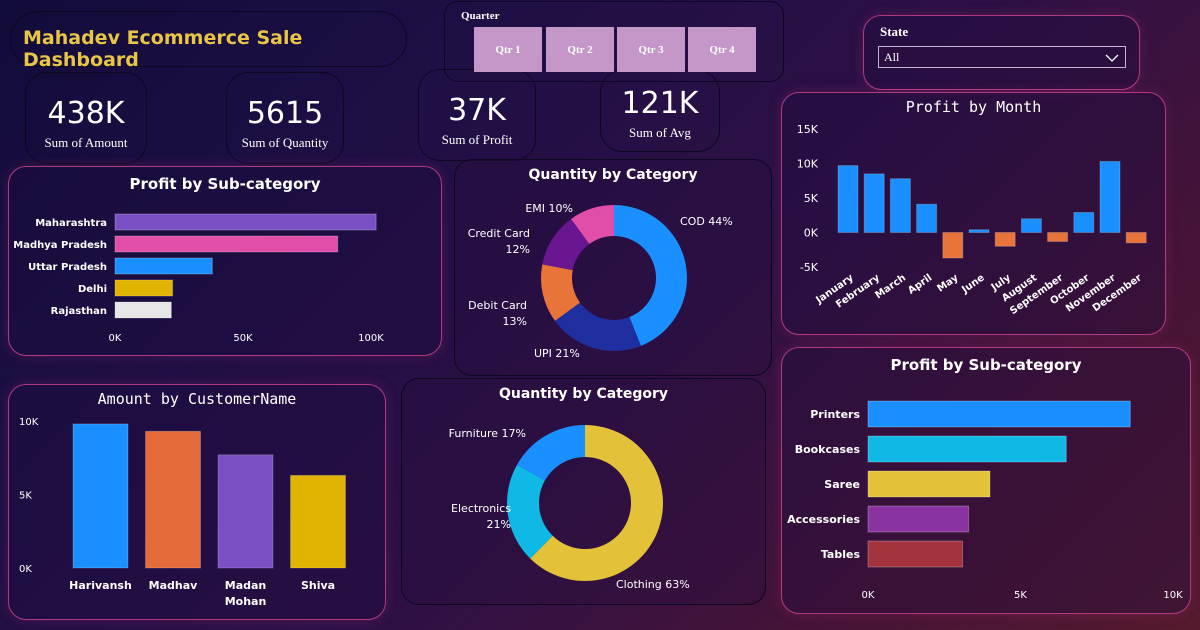  I want to click on x-tick-label: 5K, so click(1020, 595).